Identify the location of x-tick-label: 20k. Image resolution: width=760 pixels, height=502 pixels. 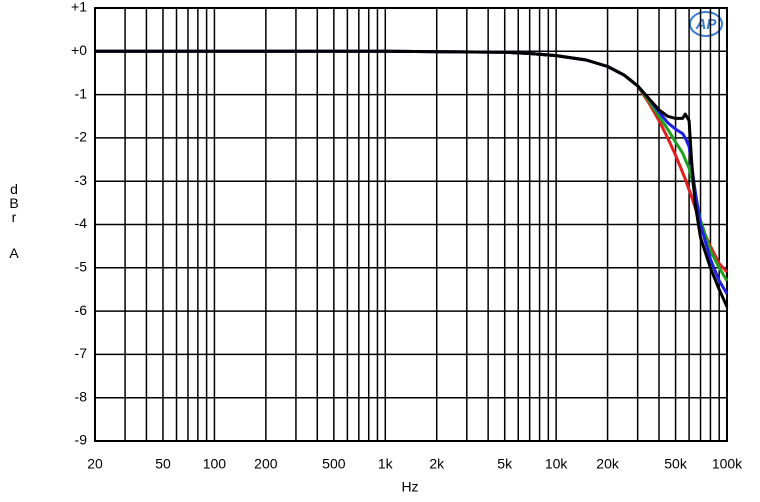
(608, 464).